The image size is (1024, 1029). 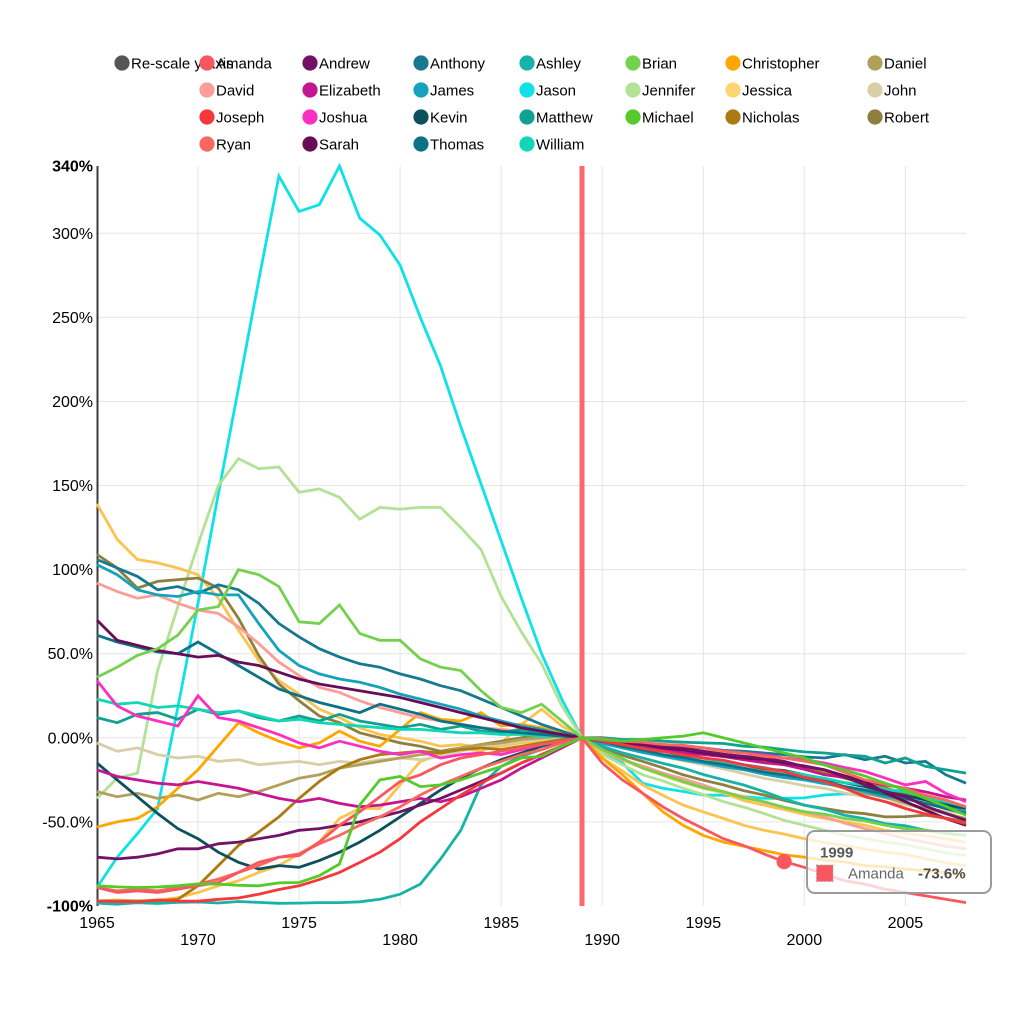 I want to click on svg-text: Ashley, so click(x=559, y=64).